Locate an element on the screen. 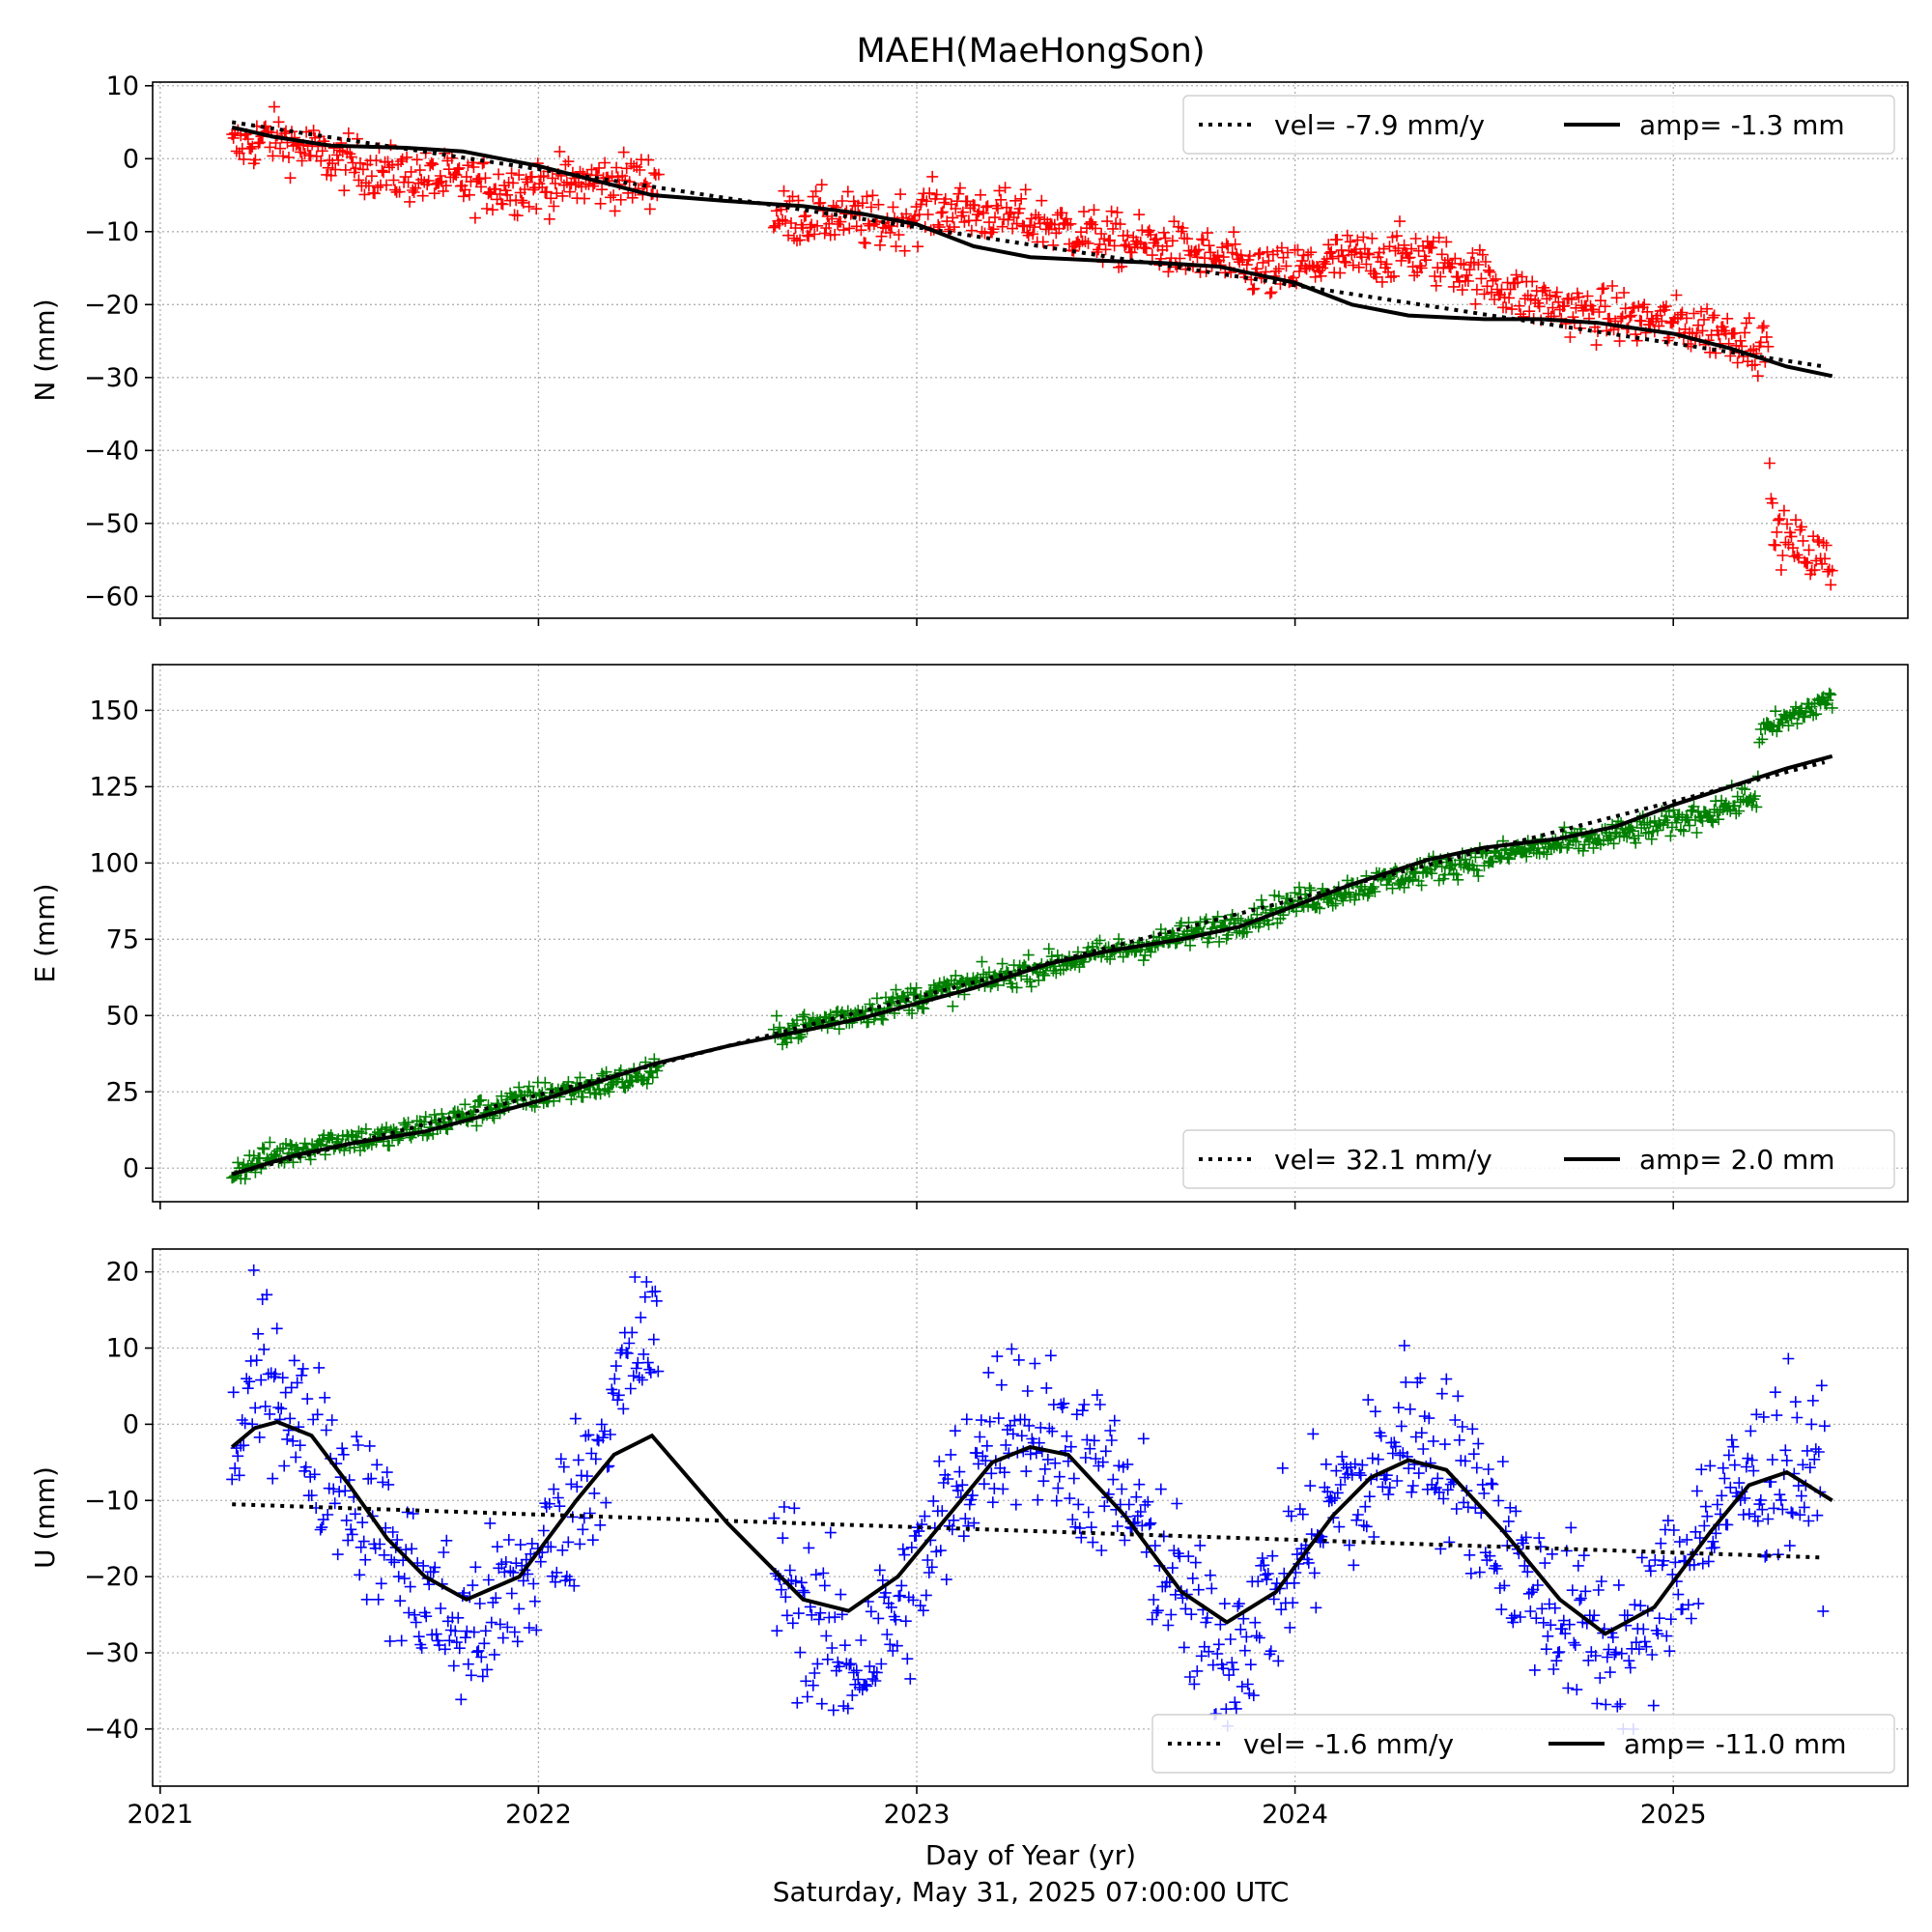 This screenshot has width=1932, height=1932. legend: vel= -1.6 mm/y amp= -11.0 mm is located at coordinates (1523, 1744).